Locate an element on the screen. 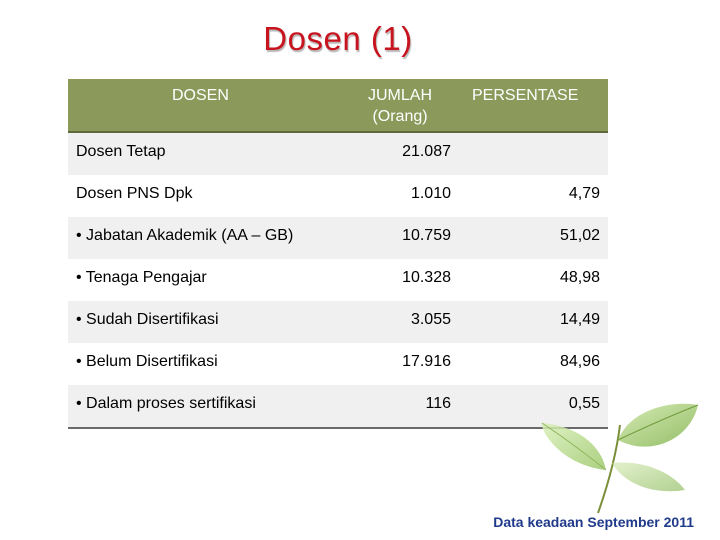  row-percent: 51,02 is located at coordinates (579, 235).